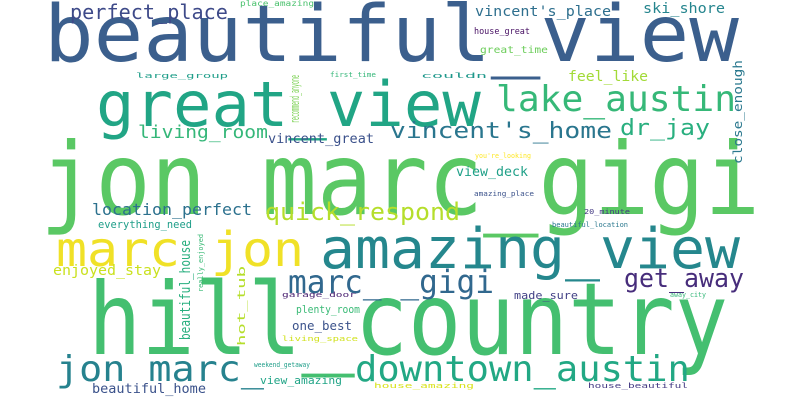 The width and height of the screenshot is (800, 400). What do you see at coordinates (590, 225) in the screenshot?
I see `word-weekend-getaway: beautiful_location` at bounding box center [590, 225].